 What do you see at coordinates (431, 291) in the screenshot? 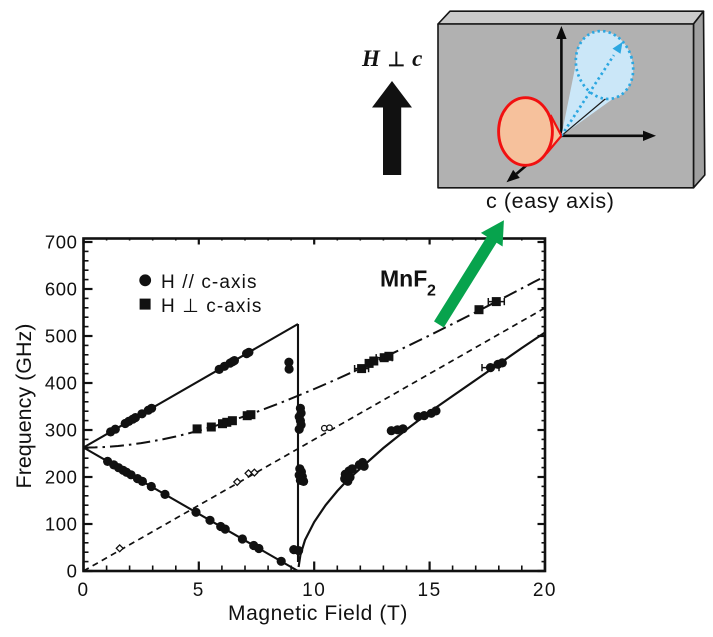
I see `svg-text: 2` at bounding box center [431, 291].